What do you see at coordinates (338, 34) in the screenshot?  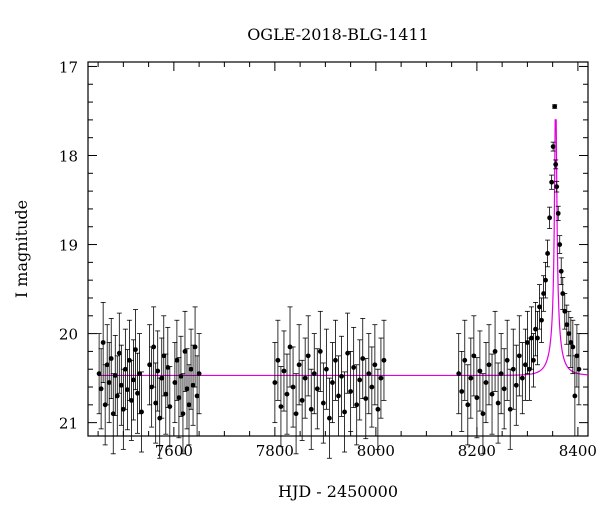 I see `chart-title: OGLE-2018-BLG-1411` at bounding box center [338, 34].